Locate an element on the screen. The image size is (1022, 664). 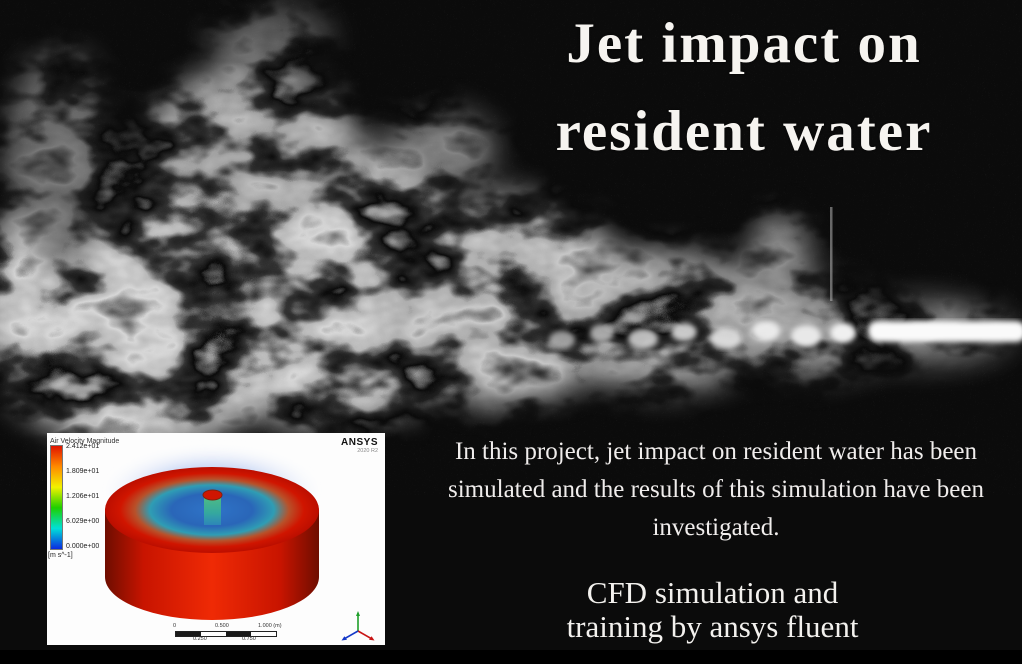
ansys-logo-version: 2020 R2 is located at coordinates (367, 451).